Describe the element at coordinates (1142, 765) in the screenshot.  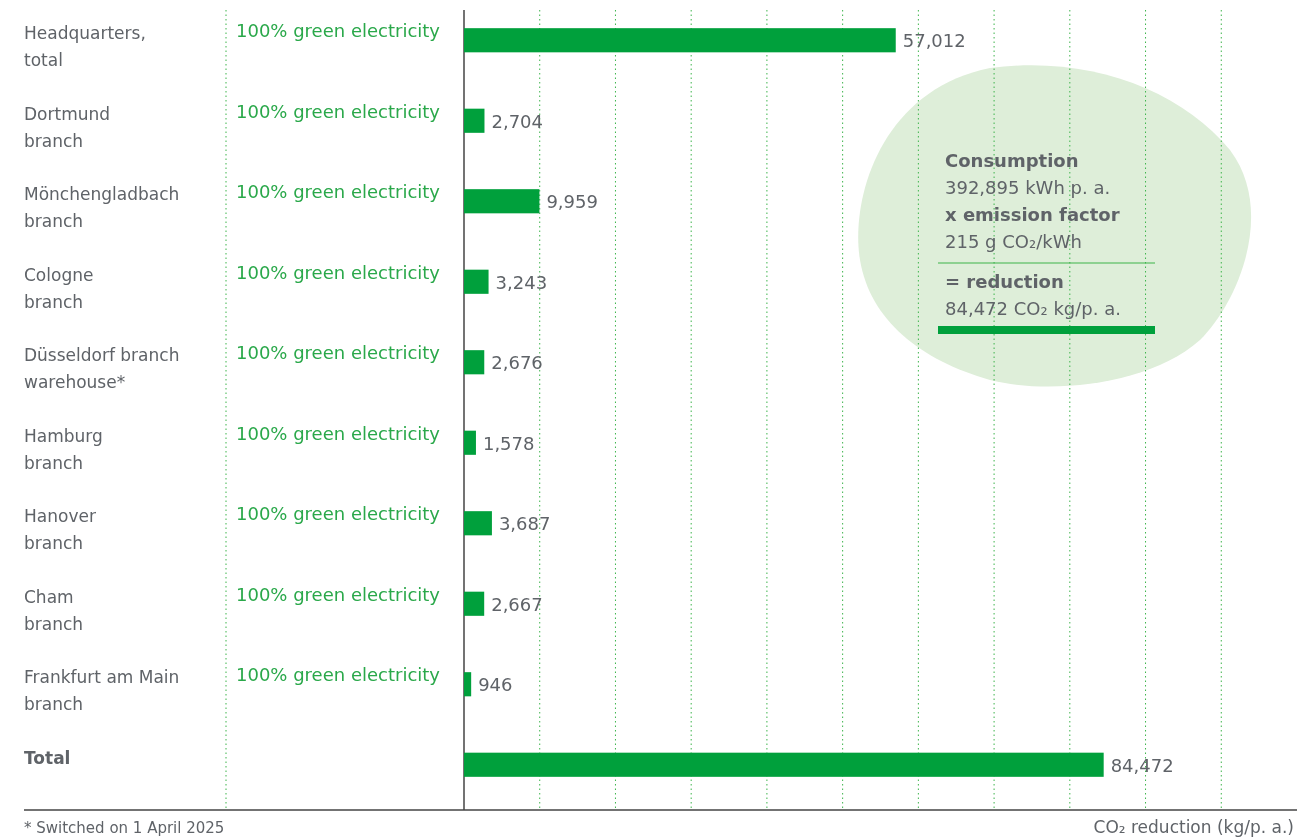
I see `data-label: 84,472` at that location.